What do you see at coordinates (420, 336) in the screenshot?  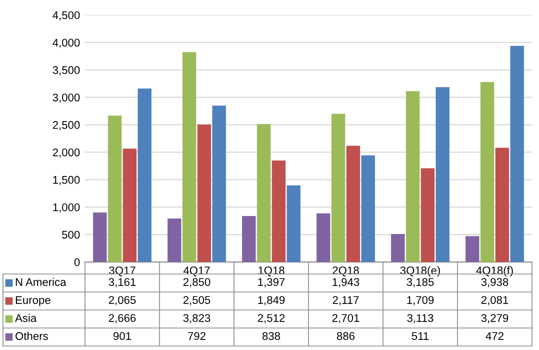 I see `data-label: 511` at bounding box center [420, 336].